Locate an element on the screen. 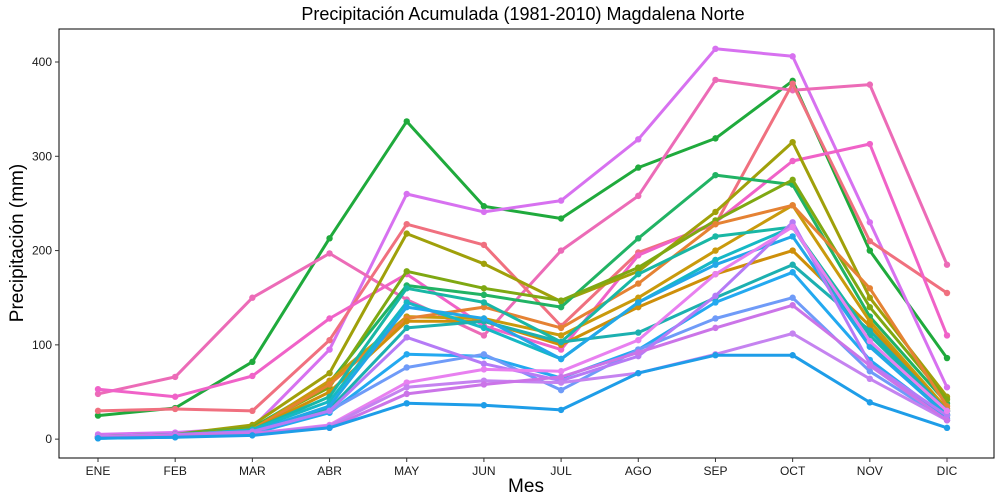 This screenshot has height=500, width=1000. x-tick-label: FEB is located at coordinates (175, 471).